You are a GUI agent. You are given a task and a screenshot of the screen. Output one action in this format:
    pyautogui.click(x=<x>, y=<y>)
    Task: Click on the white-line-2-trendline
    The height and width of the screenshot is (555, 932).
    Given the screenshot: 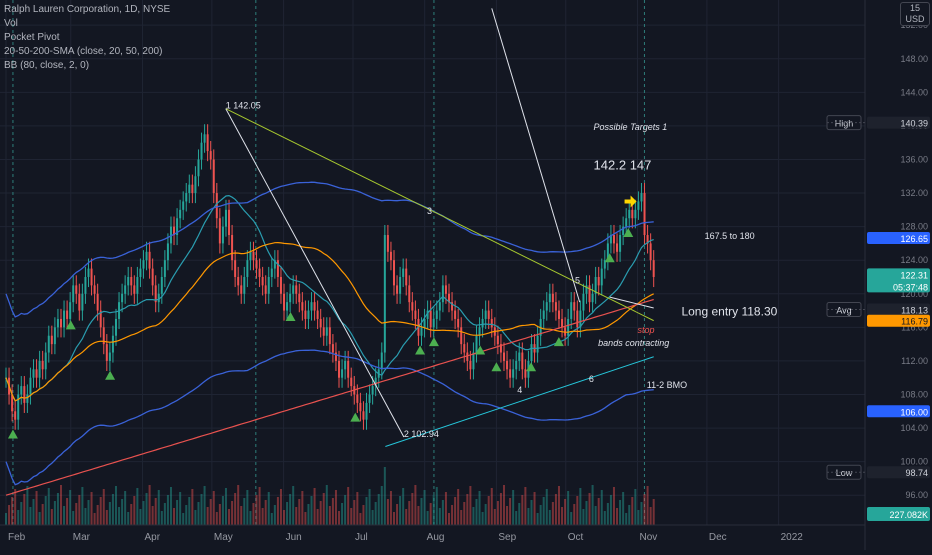 What is the action you would take?
    pyautogui.click(x=536, y=155)
    